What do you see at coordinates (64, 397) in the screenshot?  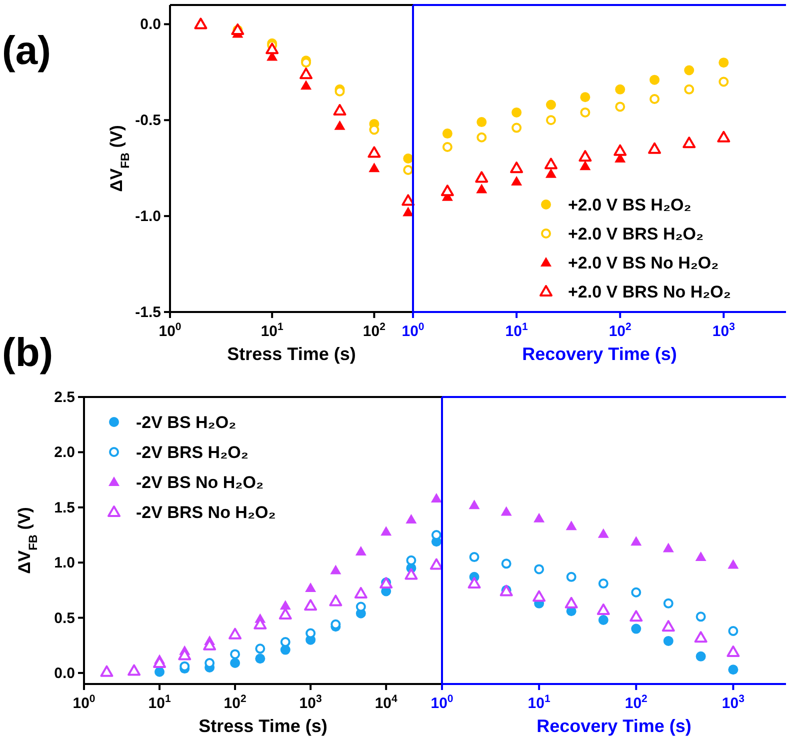 I see `y-tick-label: 2.5` at bounding box center [64, 397].